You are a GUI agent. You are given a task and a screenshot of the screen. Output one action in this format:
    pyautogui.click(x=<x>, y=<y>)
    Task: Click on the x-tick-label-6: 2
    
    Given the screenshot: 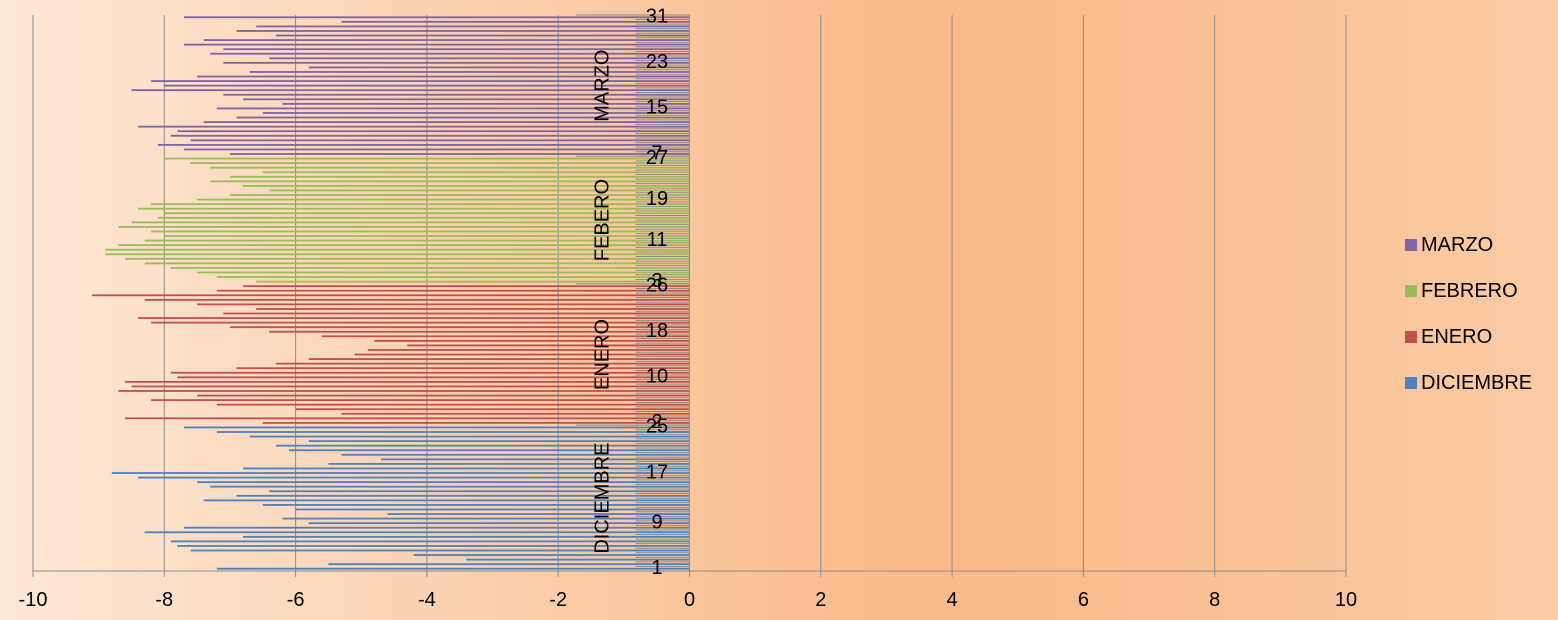 What is the action you would take?
    pyautogui.click(x=820, y=600)
    